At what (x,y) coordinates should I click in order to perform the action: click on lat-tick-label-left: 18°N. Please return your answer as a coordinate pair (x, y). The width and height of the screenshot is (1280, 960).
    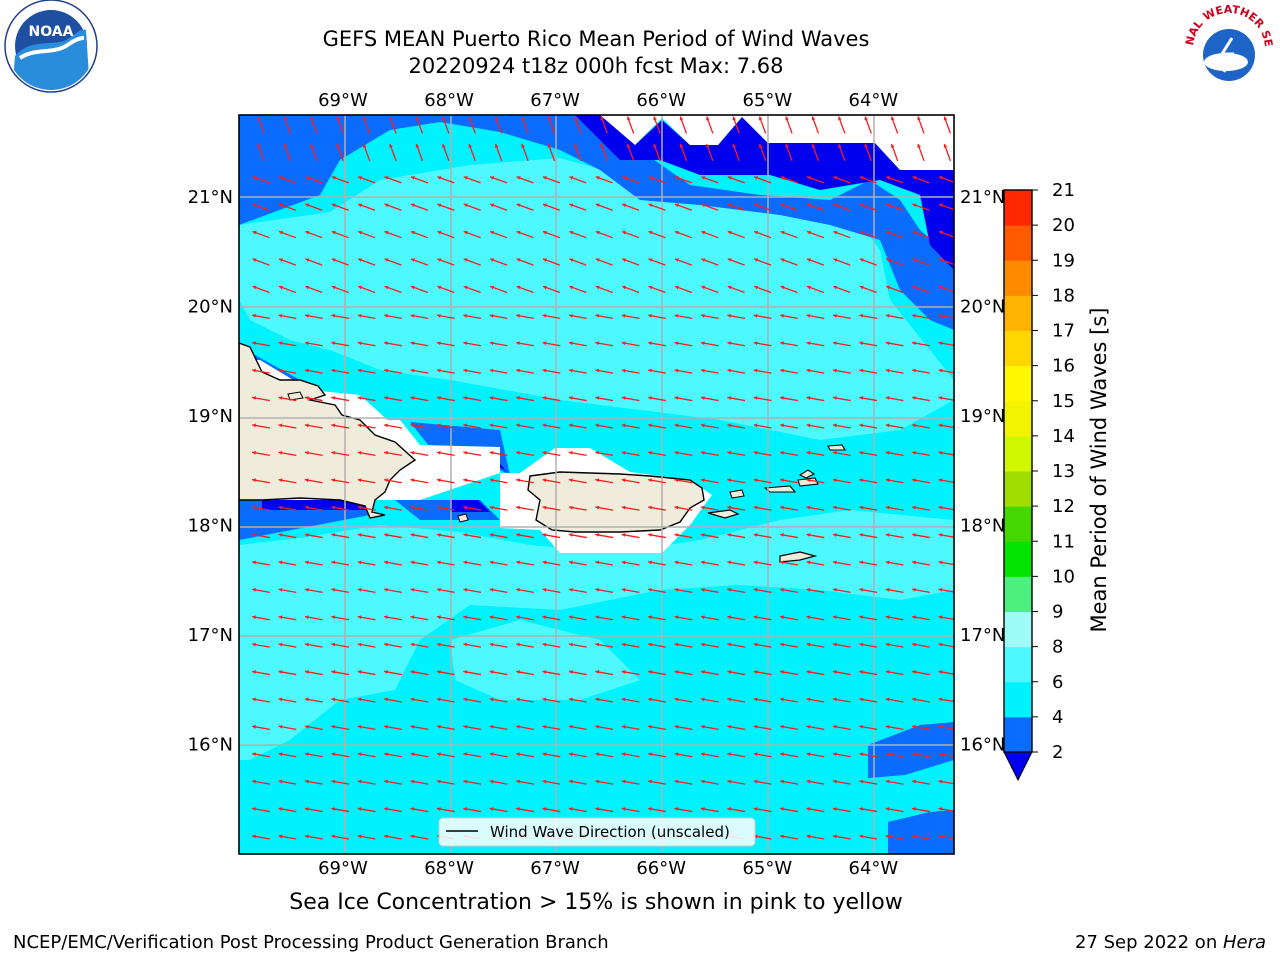
    Looking at the image, I should click on (210, 526).